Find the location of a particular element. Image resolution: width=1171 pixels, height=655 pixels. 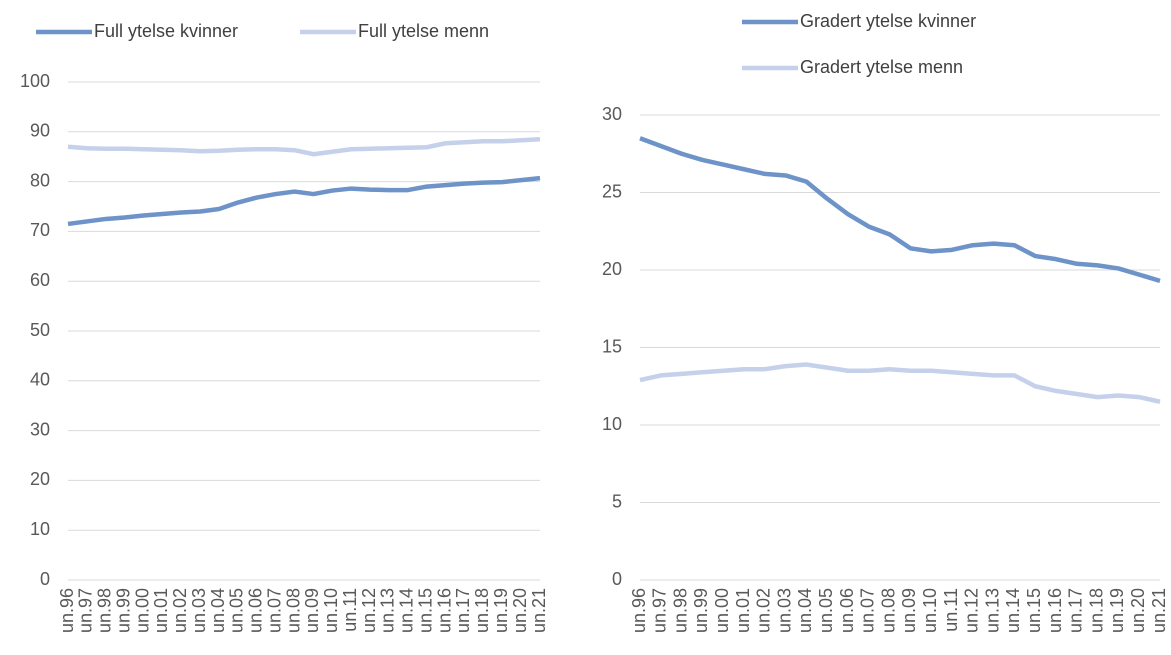

y-tick-label: 50 is located at coordinates (40, 330).